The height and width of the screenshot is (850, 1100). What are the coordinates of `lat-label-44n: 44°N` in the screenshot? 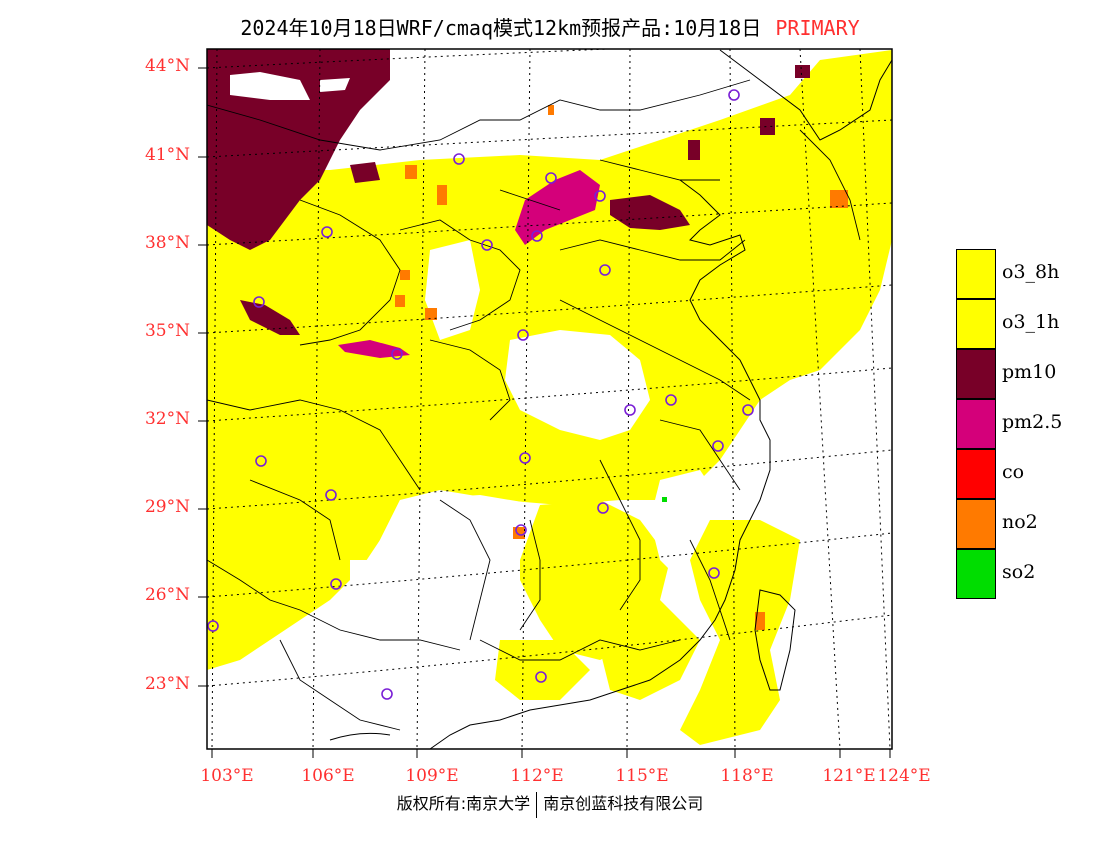 It's located at (167, 66).